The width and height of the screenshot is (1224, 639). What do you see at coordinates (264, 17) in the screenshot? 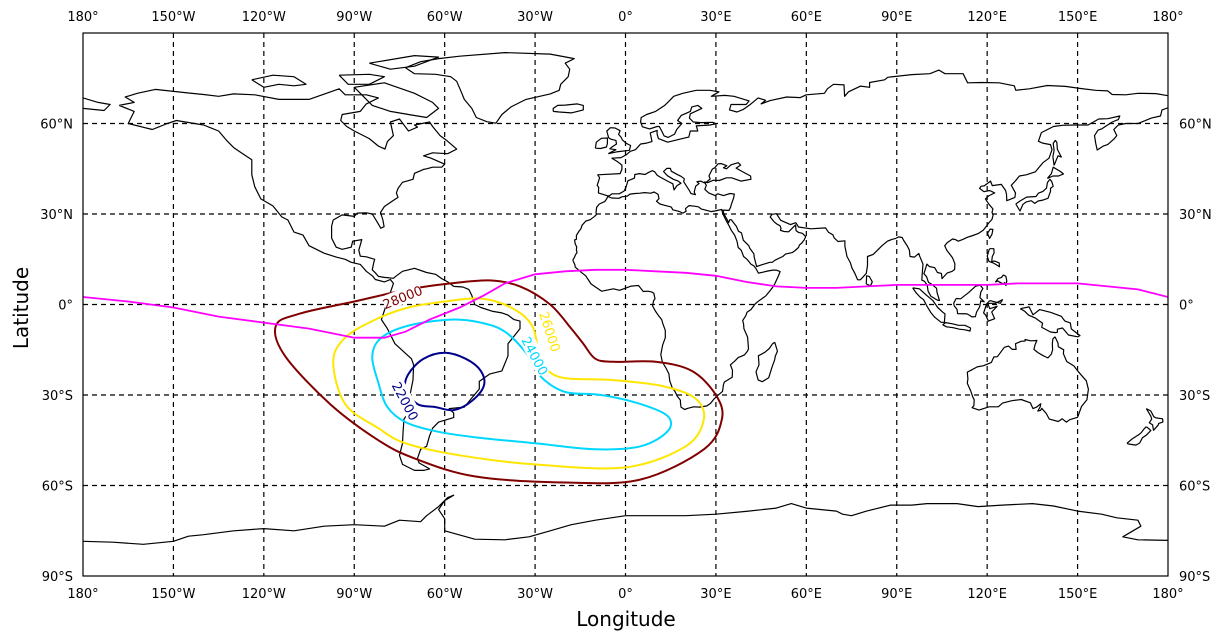
I see `lon-tick-label-top: 120°W` at bounding box center [264, 17].